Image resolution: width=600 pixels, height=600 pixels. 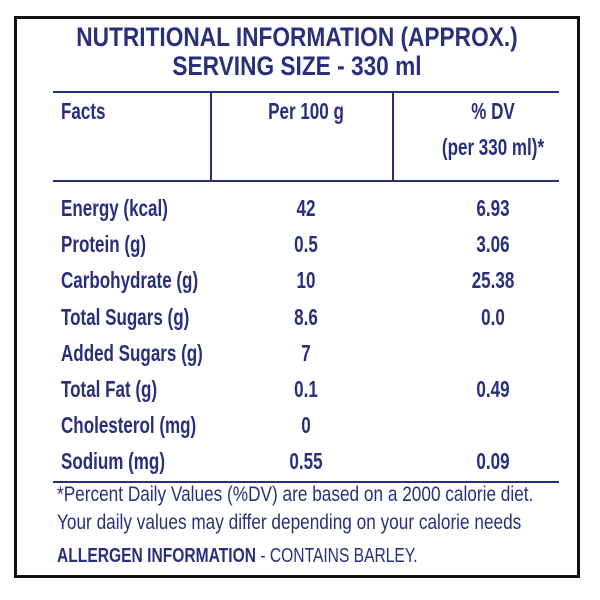 I want to click on nutrient-dv: 0.09, so click(x=493, y=461).